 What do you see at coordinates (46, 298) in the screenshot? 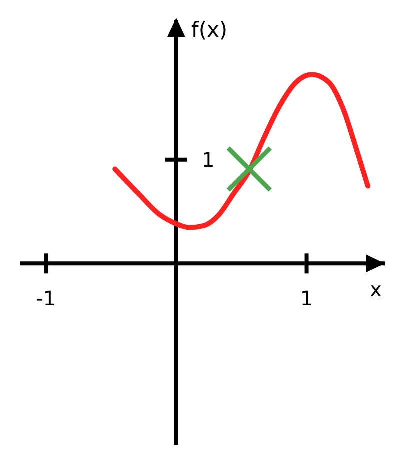
I see `x-tick-label: -1` at bounding box center [46, 298].